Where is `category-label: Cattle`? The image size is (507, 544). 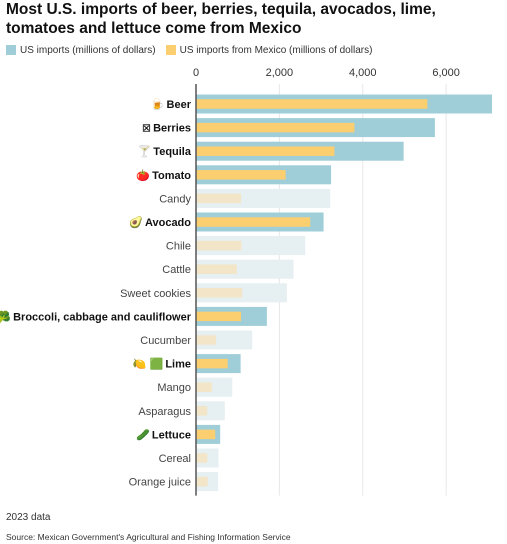
category-label: Cattle is located at coordinates (176, 270).